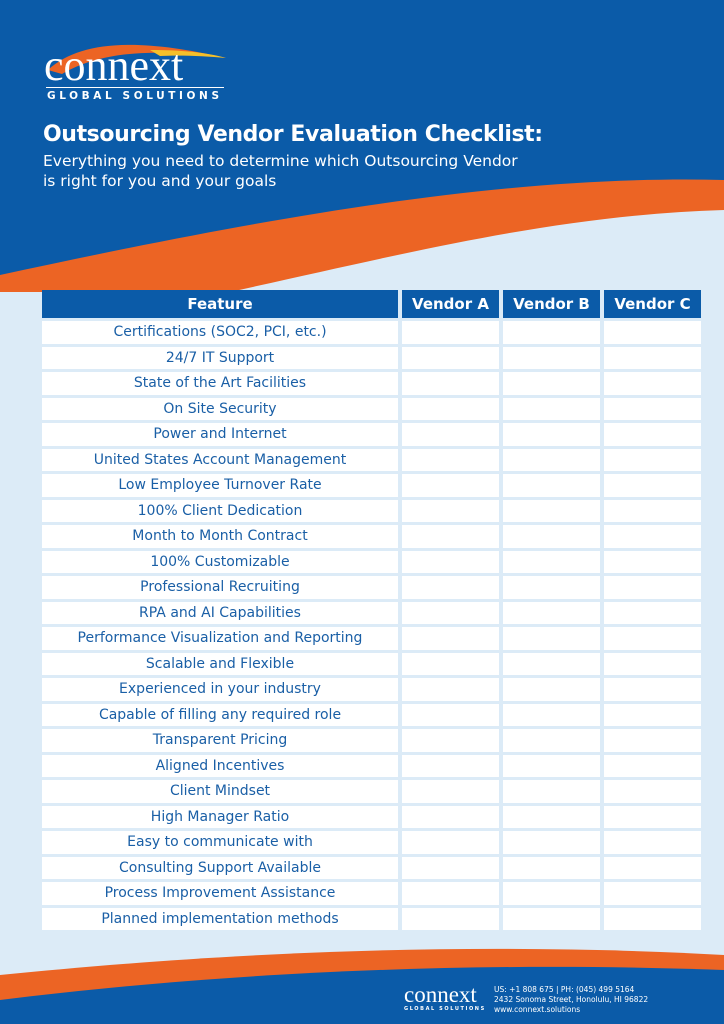  What do you see at coordinates (371, 765) in the screenshot?
I see `table-row: Aligned Incentives` at bounding box center [371, 765].